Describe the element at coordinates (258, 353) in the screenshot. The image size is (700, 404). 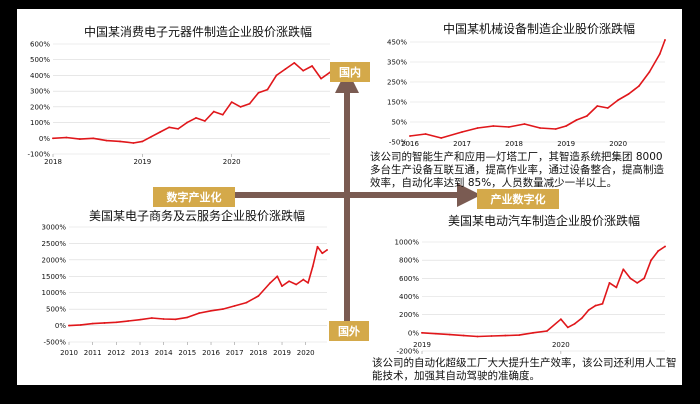
I see `x-tick-label: 2018` at that location.